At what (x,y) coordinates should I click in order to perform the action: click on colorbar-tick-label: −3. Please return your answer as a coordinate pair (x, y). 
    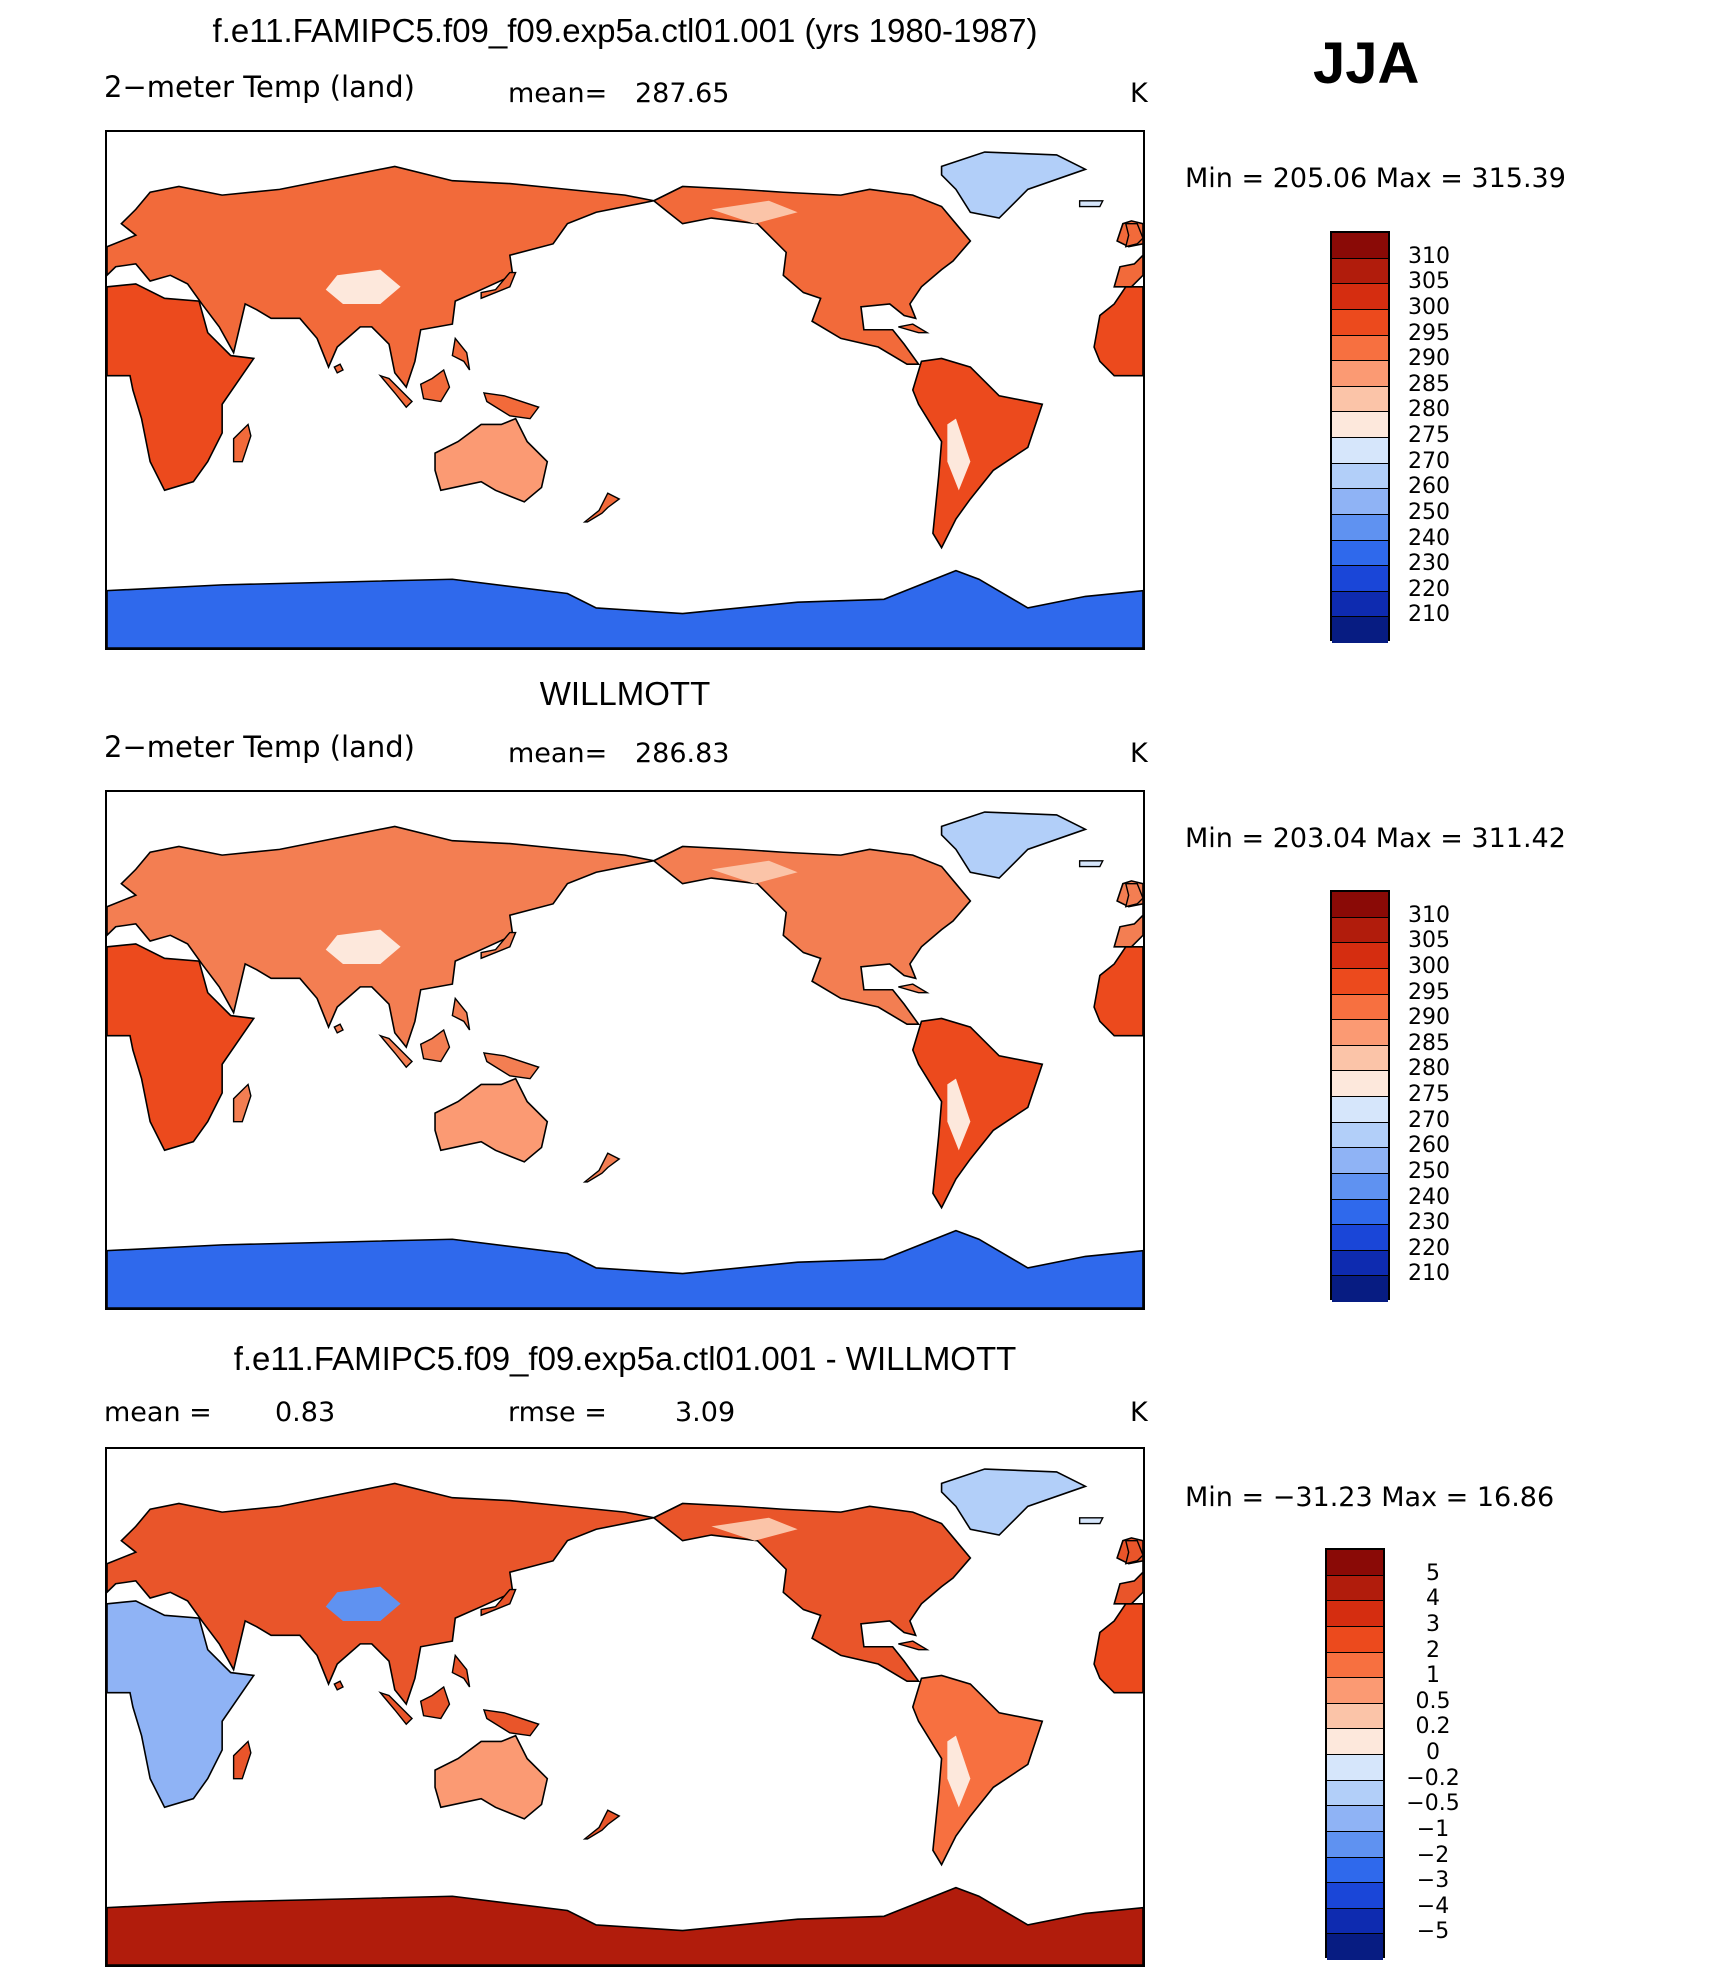
    Looking at the image, I should click on (1433, 1881).